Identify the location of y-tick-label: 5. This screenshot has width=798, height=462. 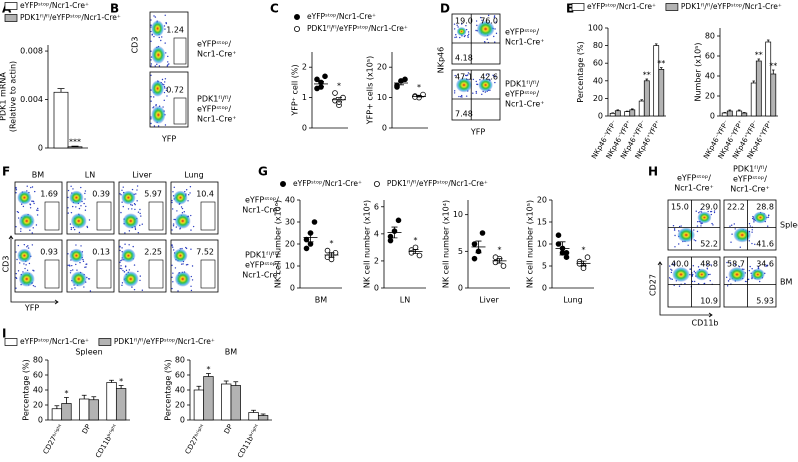
(544, 266).